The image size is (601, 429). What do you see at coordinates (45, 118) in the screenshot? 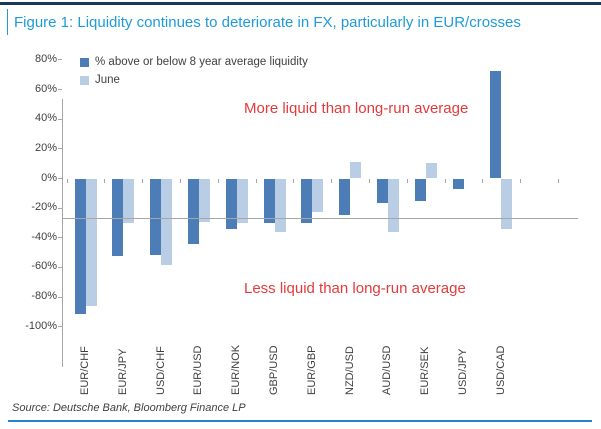
I see `y-axis-label-40: 40%` at bounding box center [45, 118].